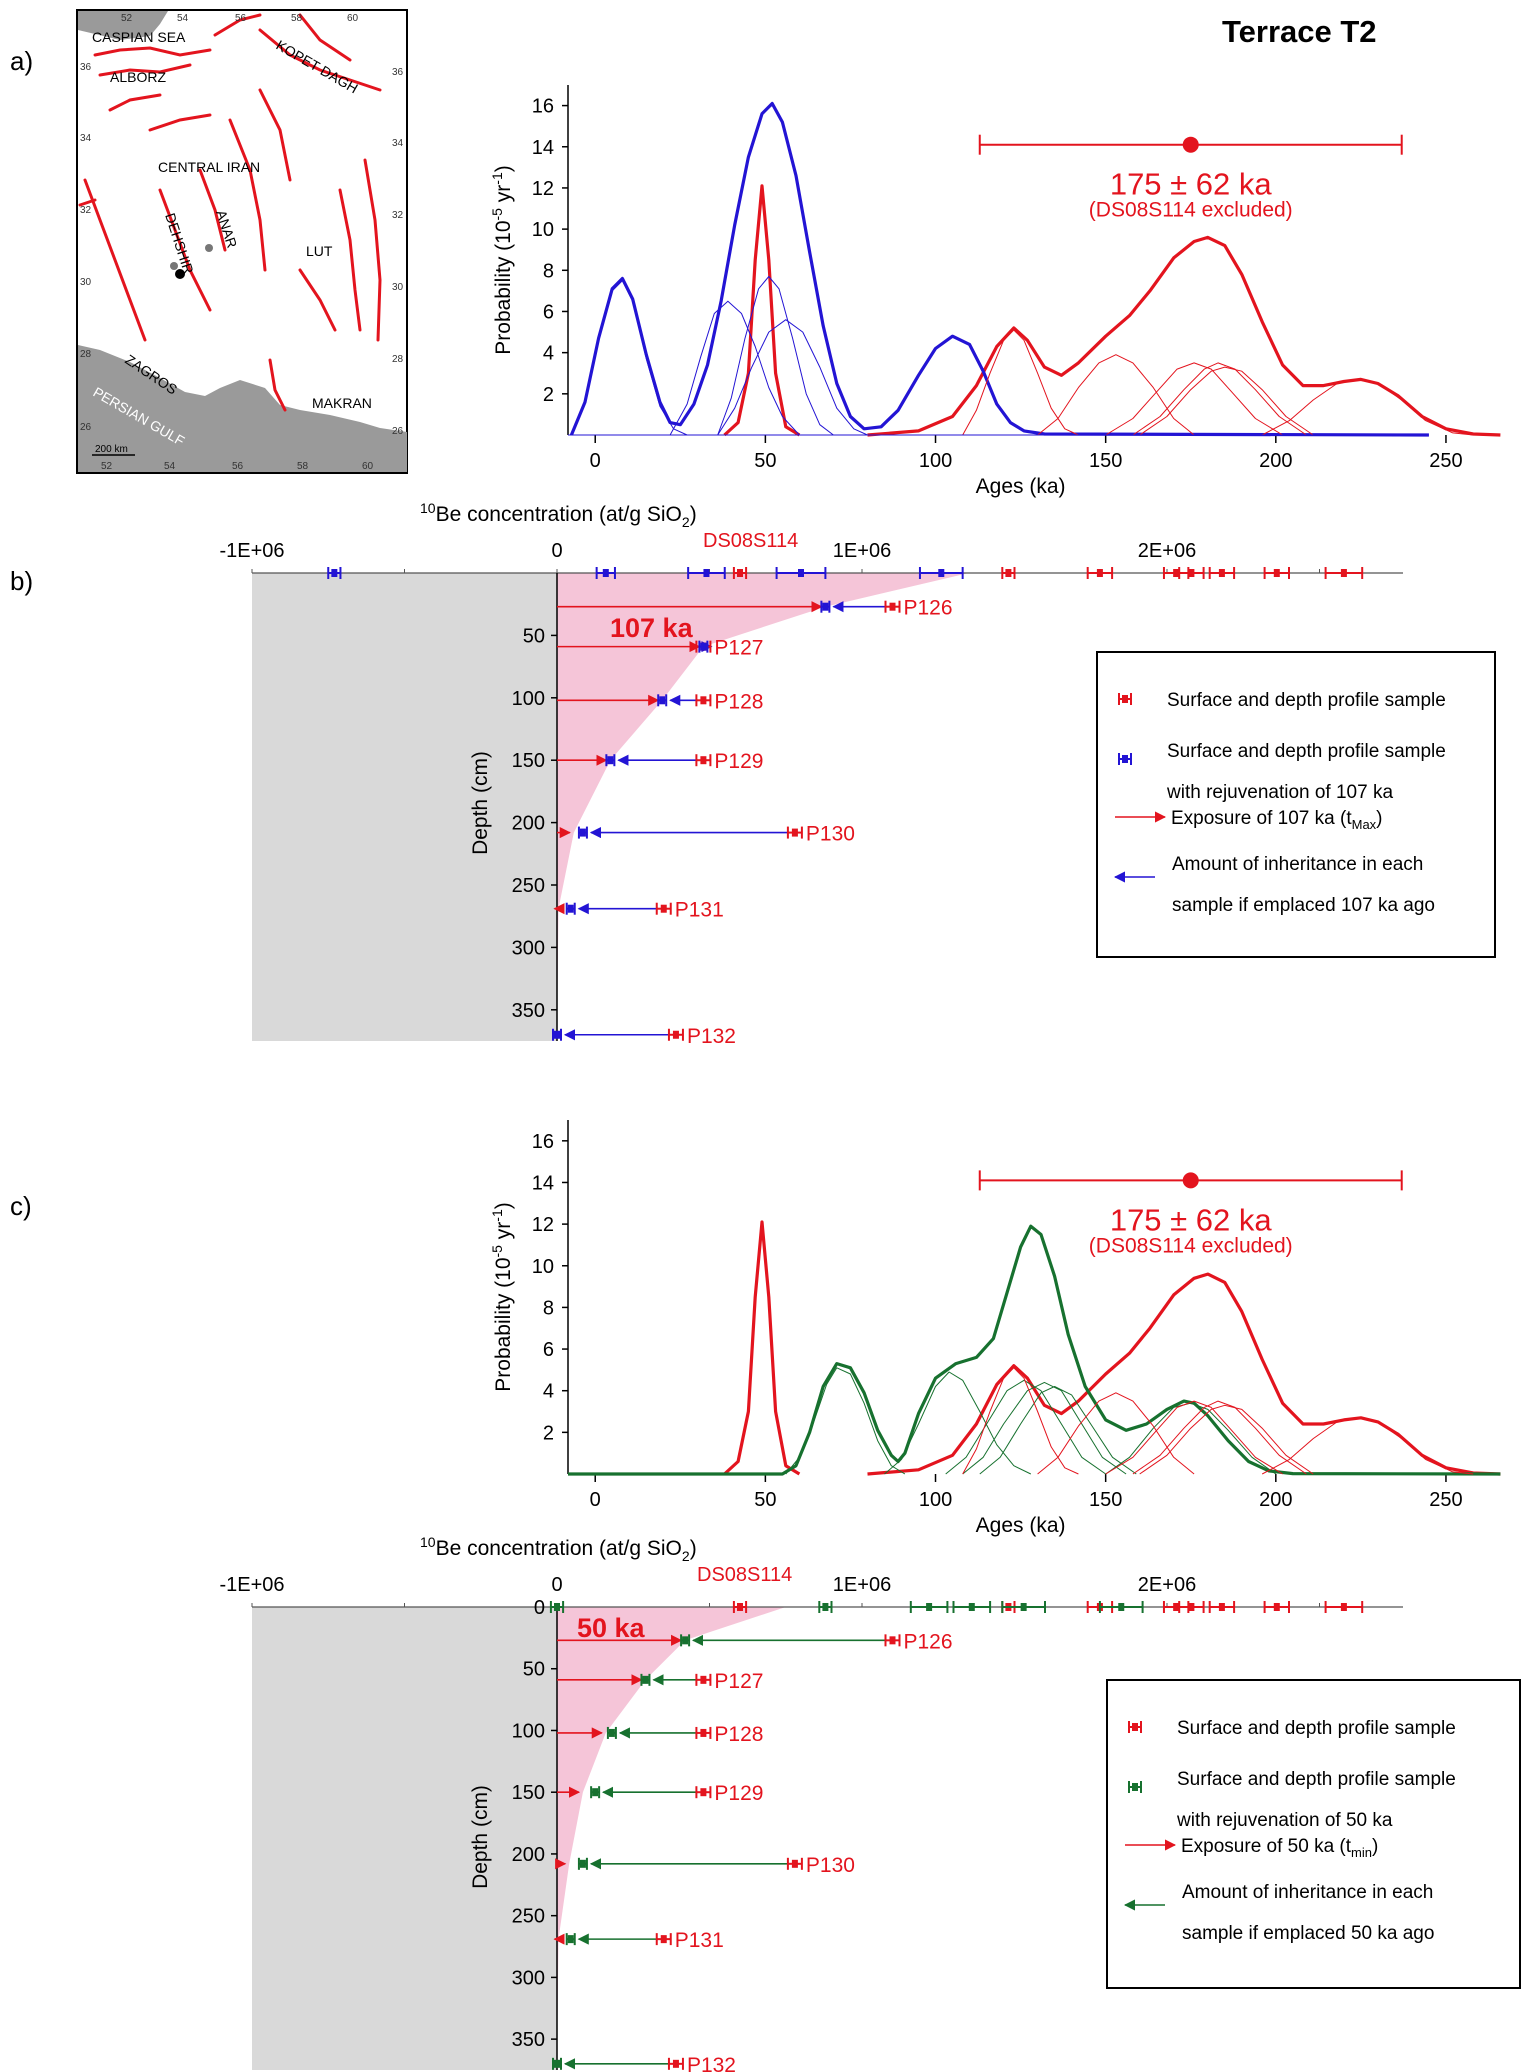 This screenshot has width=1530, height=2072. Describe the element at coordinates (543, 1267) in the screenshot. I see `y-tick-label: 10` at that location.